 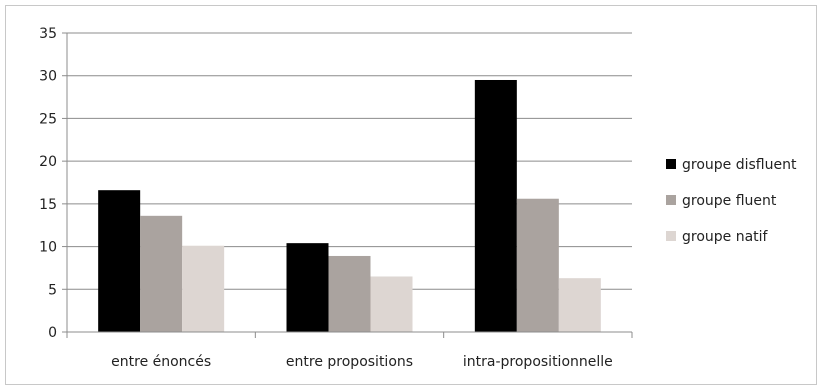 What do you see at coordinates (349, 362) in the screenshot?
I see `x-tick-label: entre propositions` at bounding box center [349, 362].